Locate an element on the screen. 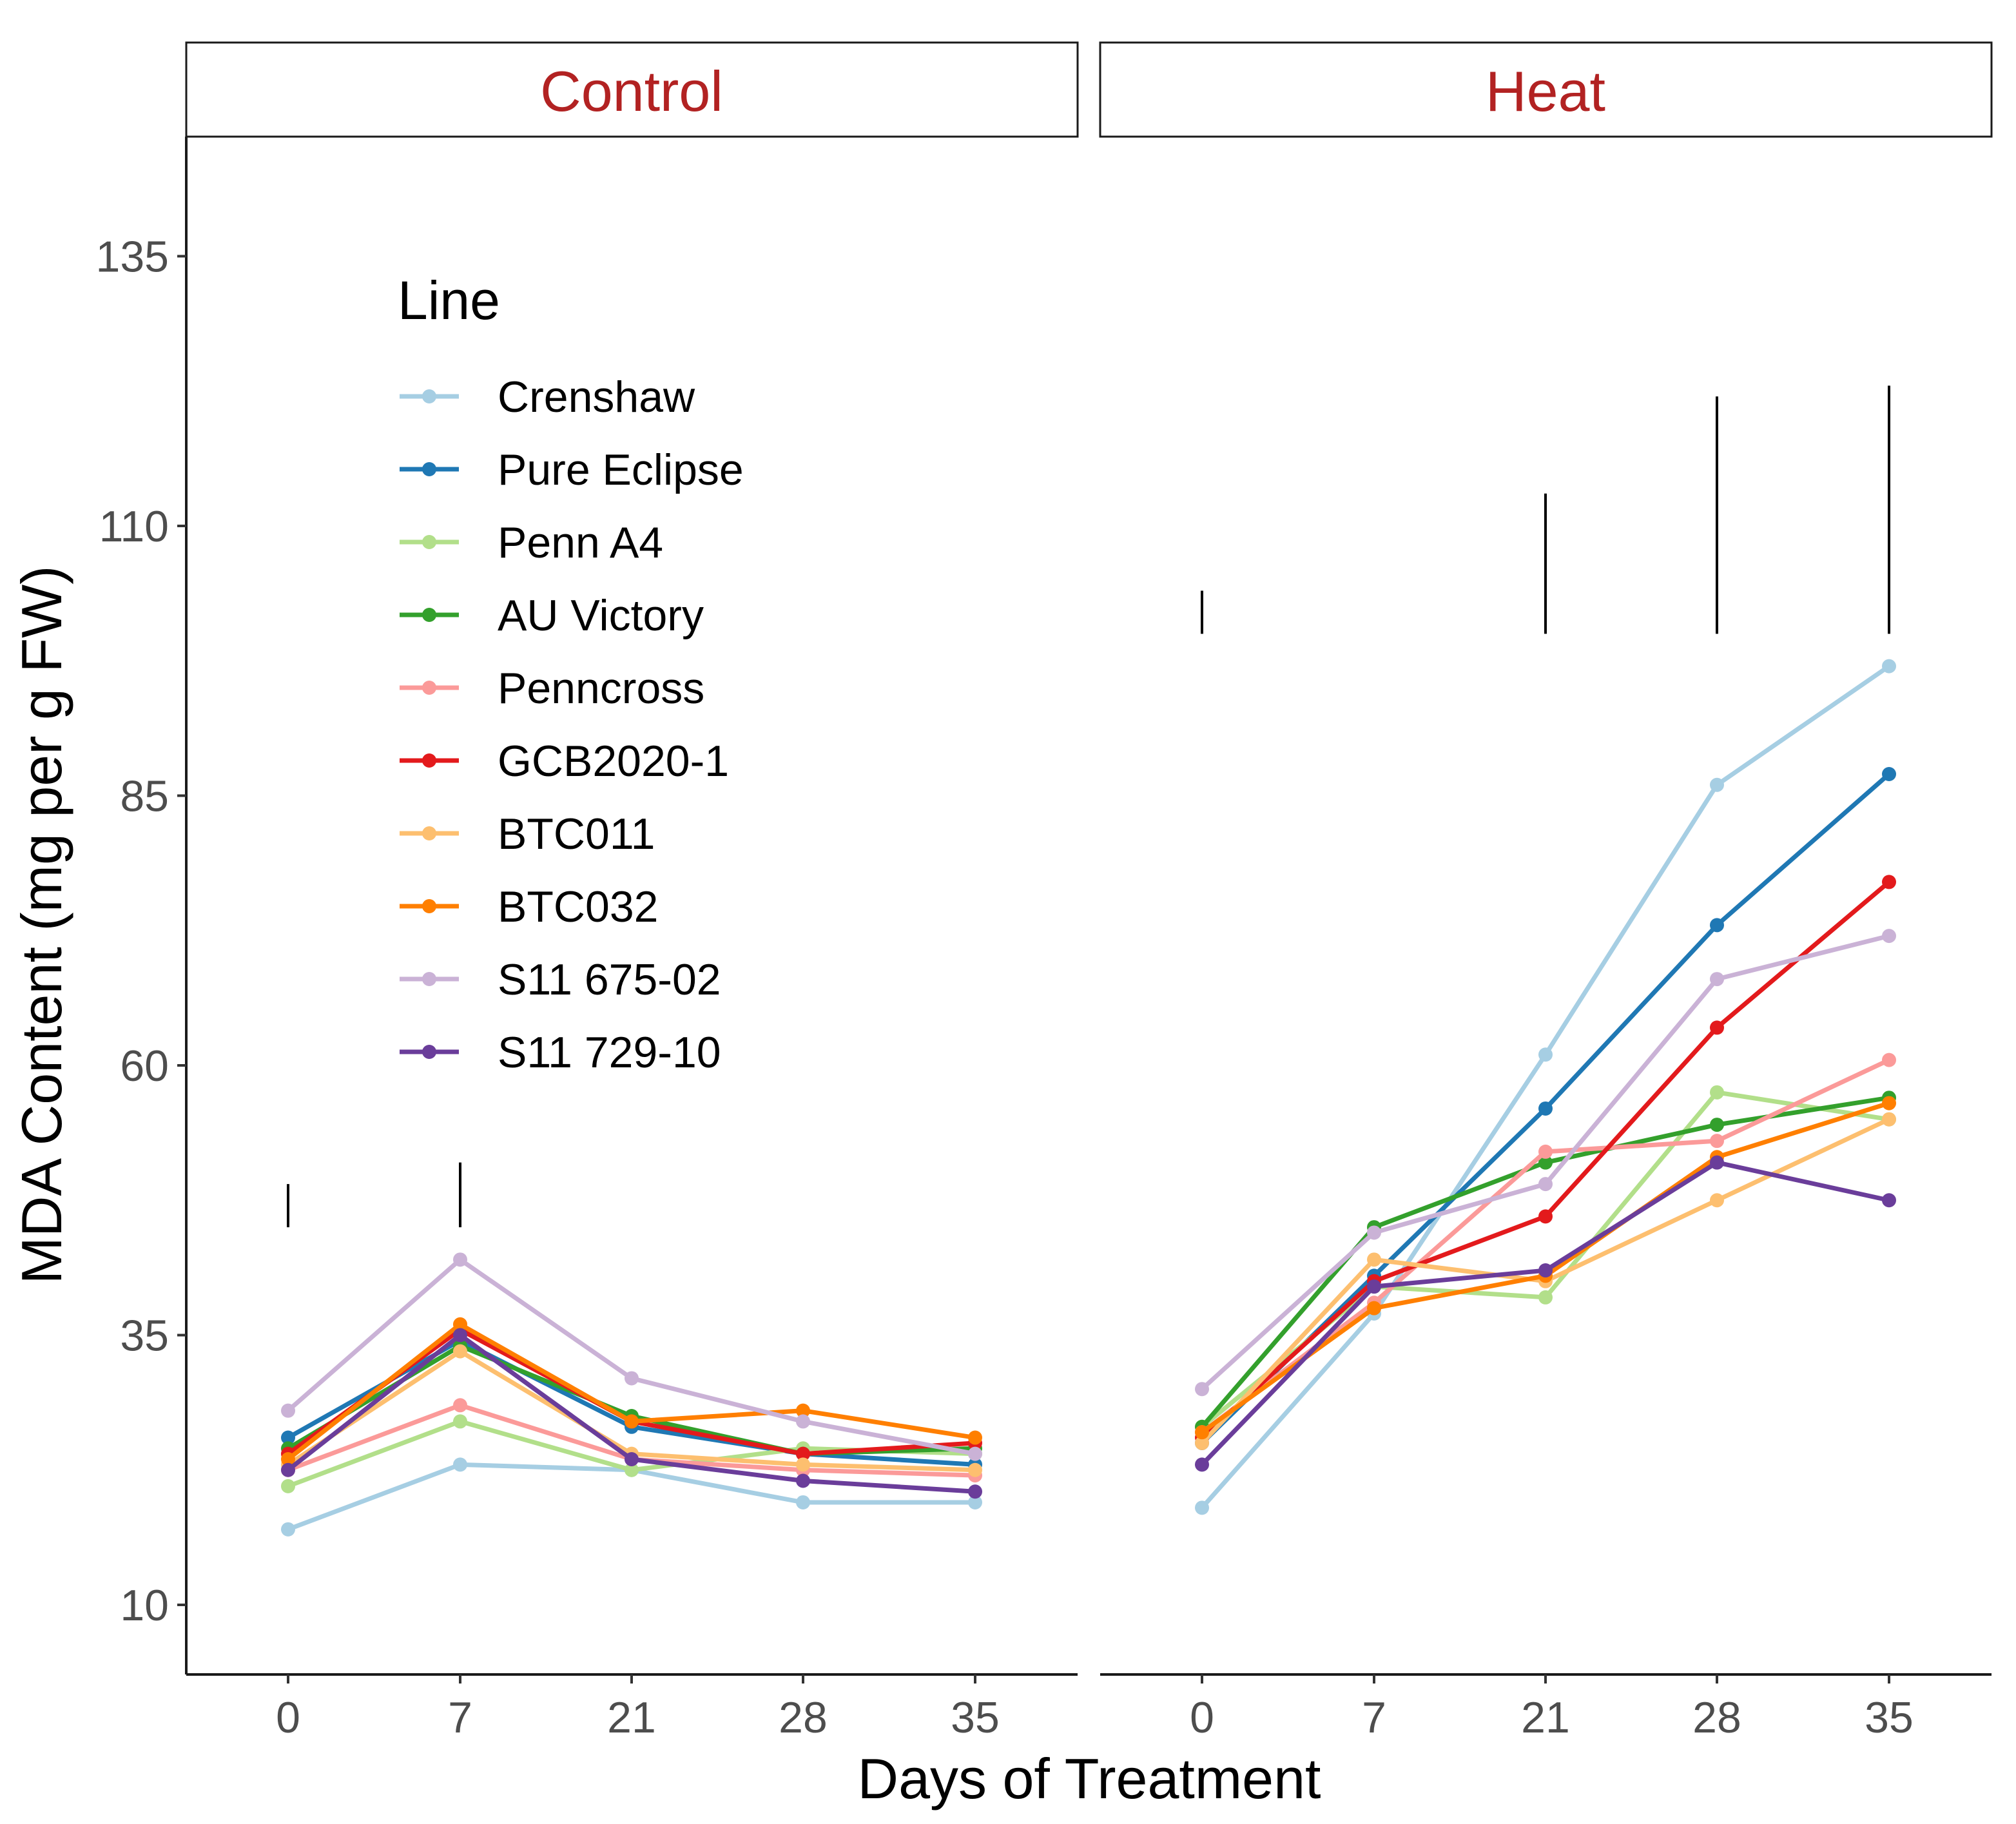 The height and width of the screenshot is (1824, 2016). y-axis-title: MDA Content (mg per g FW) is located at coordinates (41, 925).